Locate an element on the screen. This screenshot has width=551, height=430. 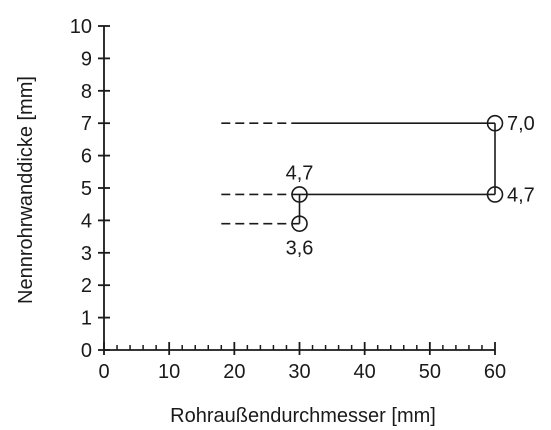
x-tick-label: 20 is located at coordinates (234, 372).